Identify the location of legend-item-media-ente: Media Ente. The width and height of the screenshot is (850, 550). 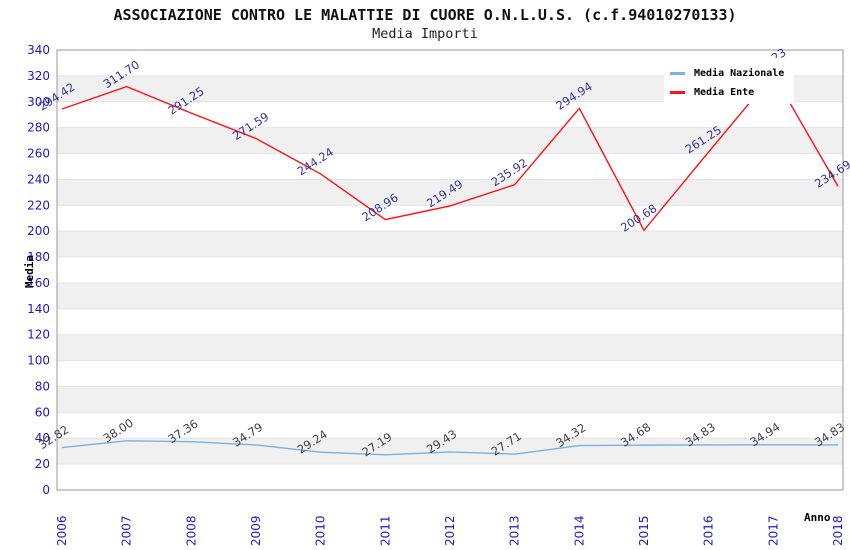
(732, 92).